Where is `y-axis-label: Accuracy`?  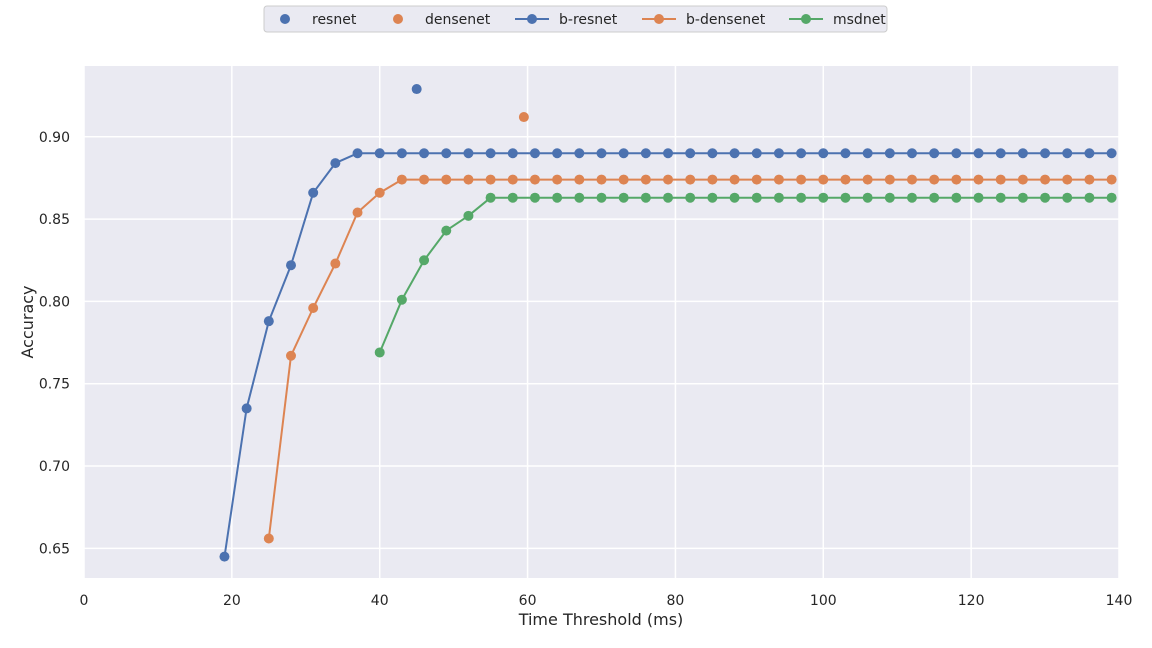
y-axis-label: Accuracy is located at coordinates (27, 321).